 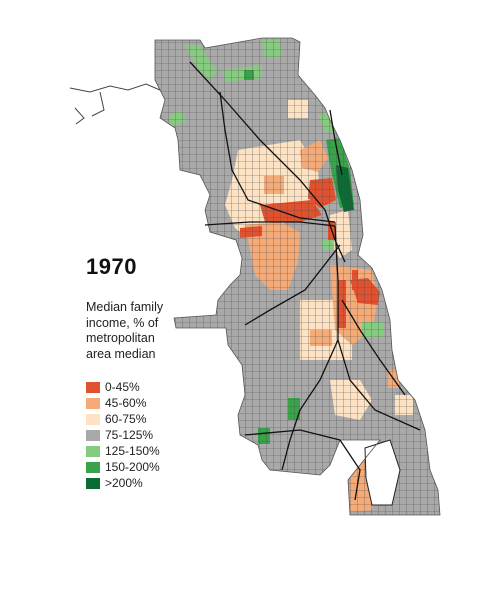 What do you see at coordinates (132, 451) in the screenshot?
I see `legend-label: 125-150%` at bounding box center [132, 451].